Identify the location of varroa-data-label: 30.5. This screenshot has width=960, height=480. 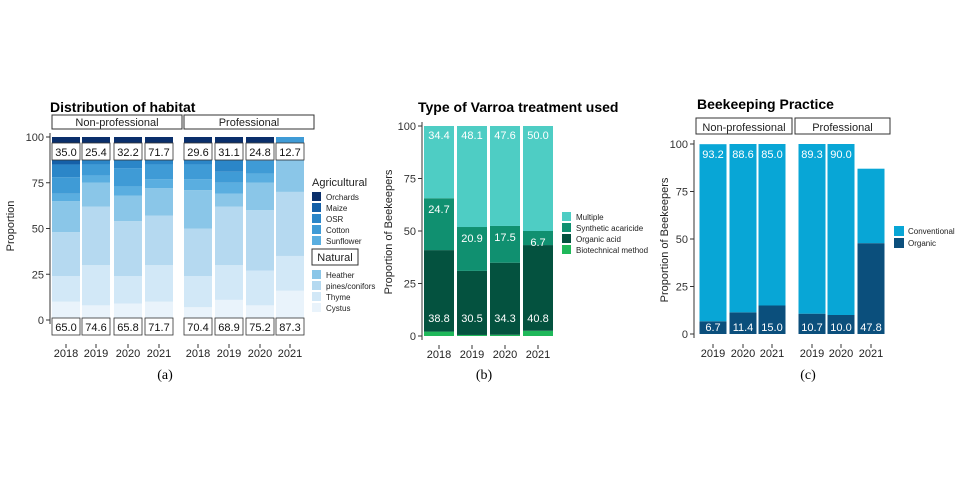
(471, 319).